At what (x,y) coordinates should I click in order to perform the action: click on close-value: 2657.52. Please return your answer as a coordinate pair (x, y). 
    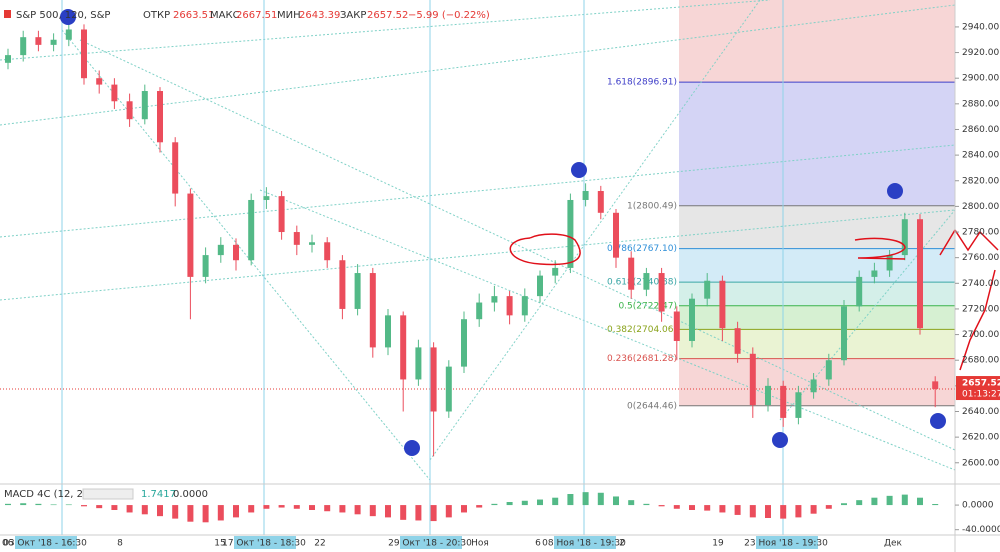
    Looking at the image, I should click on (387, 15).